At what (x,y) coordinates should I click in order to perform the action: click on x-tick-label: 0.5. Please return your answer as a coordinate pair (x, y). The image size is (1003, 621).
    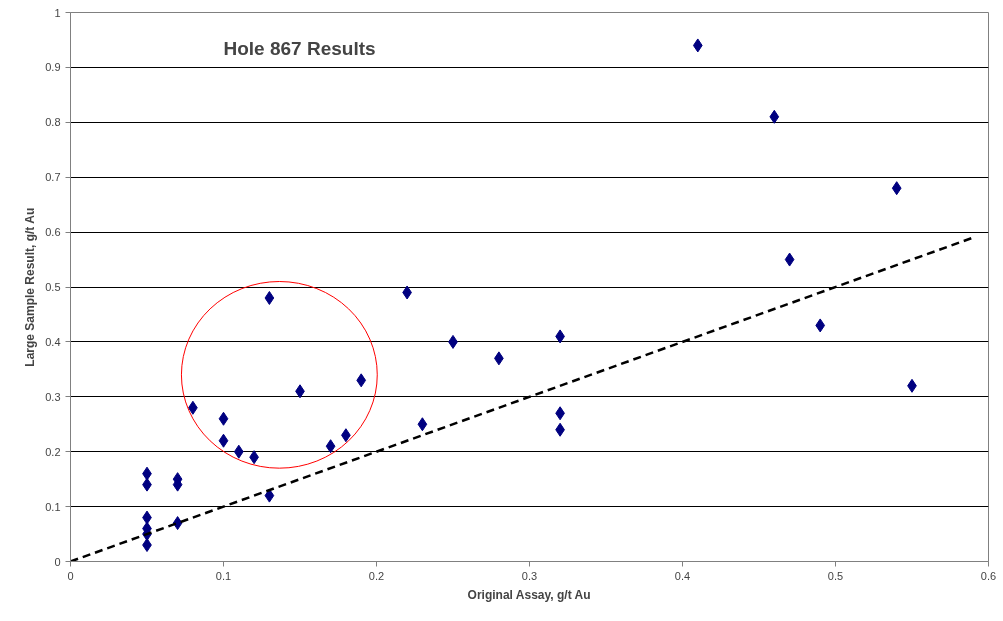
    Looking at the image, I should click on (835, 575).